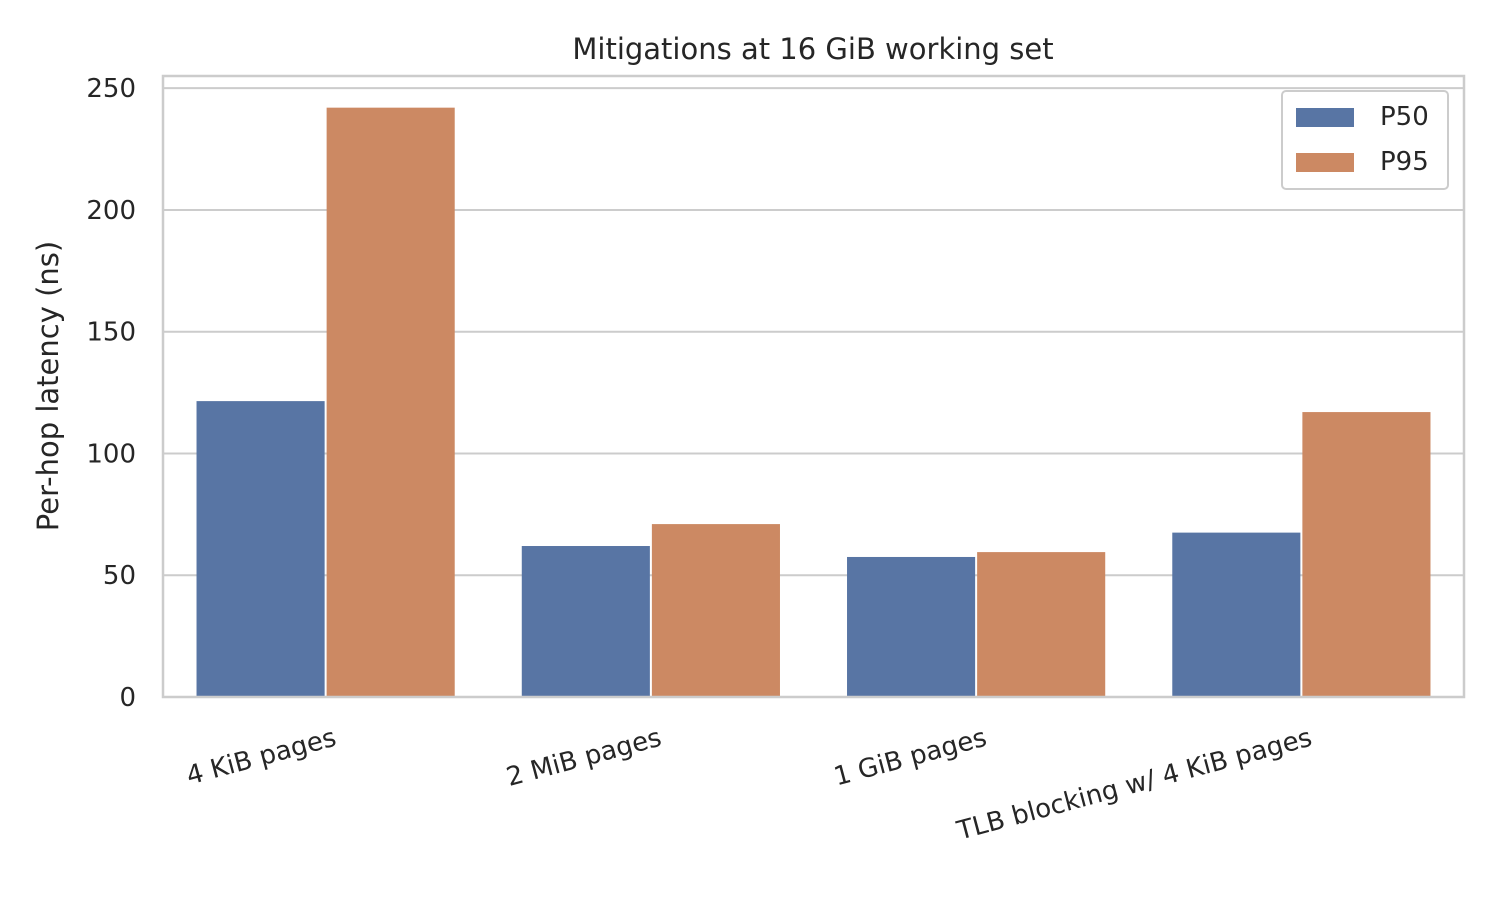  What do you see at coordinates (48, 386) in the screenshot?
I see `y-axis-label: Per-hop latency (ns)` at bounding box center [48, 386].